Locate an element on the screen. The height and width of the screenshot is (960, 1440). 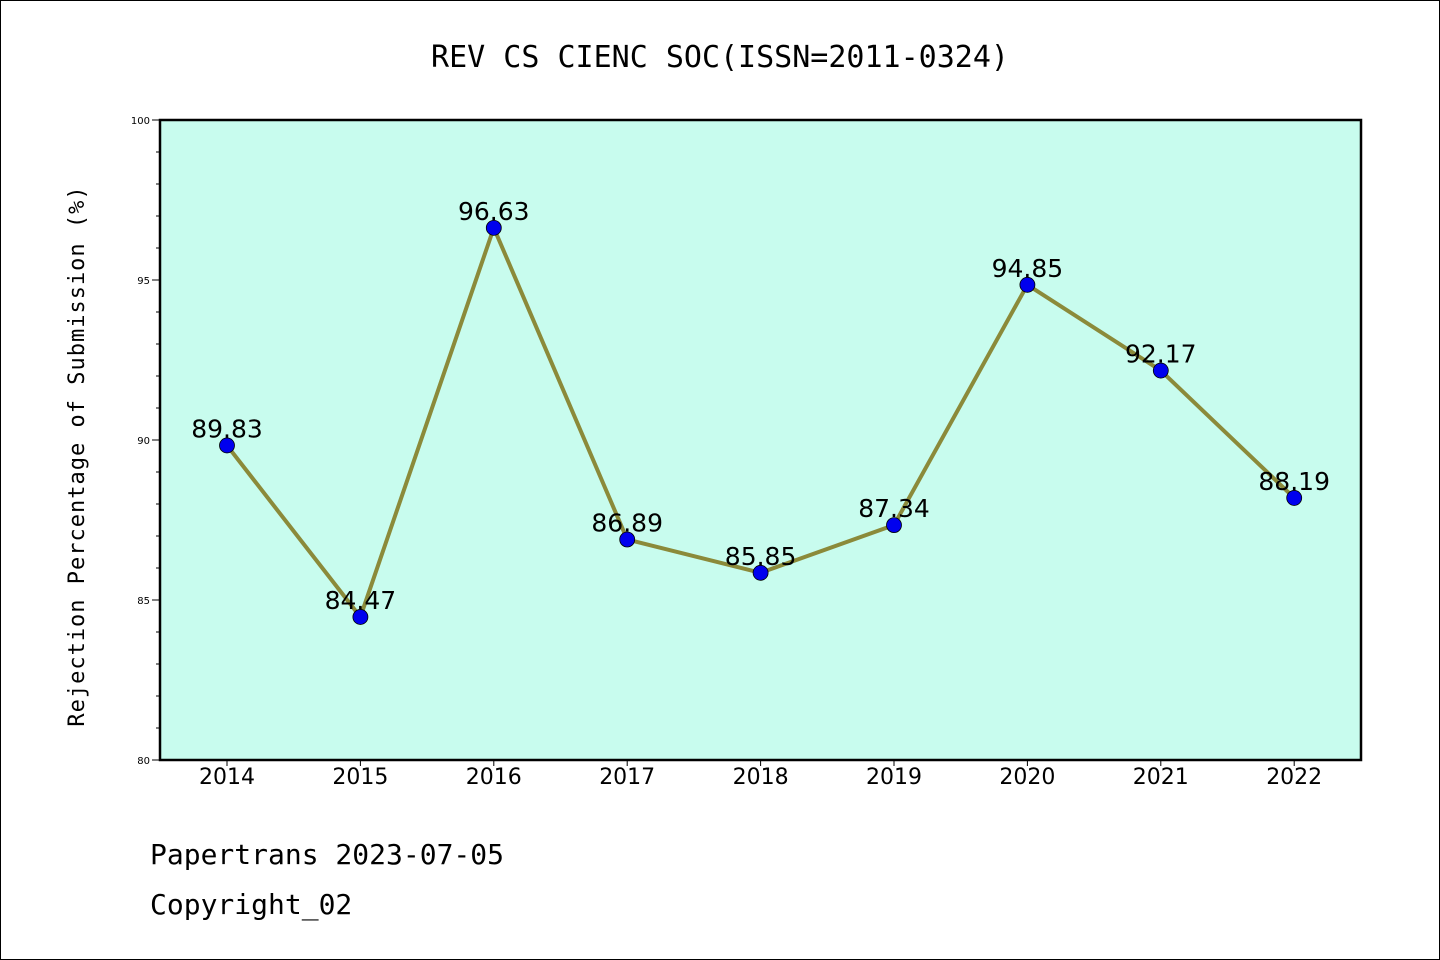
x-tick-label: 2014 is located at coordinates (227, 777).